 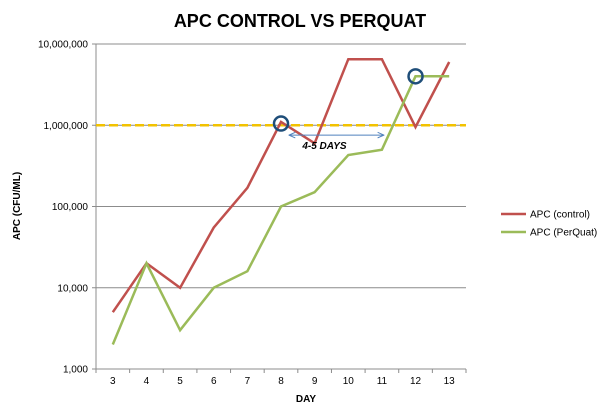 I want to click on legend-label: APC (PerQuat), so click(x=563, y=233).